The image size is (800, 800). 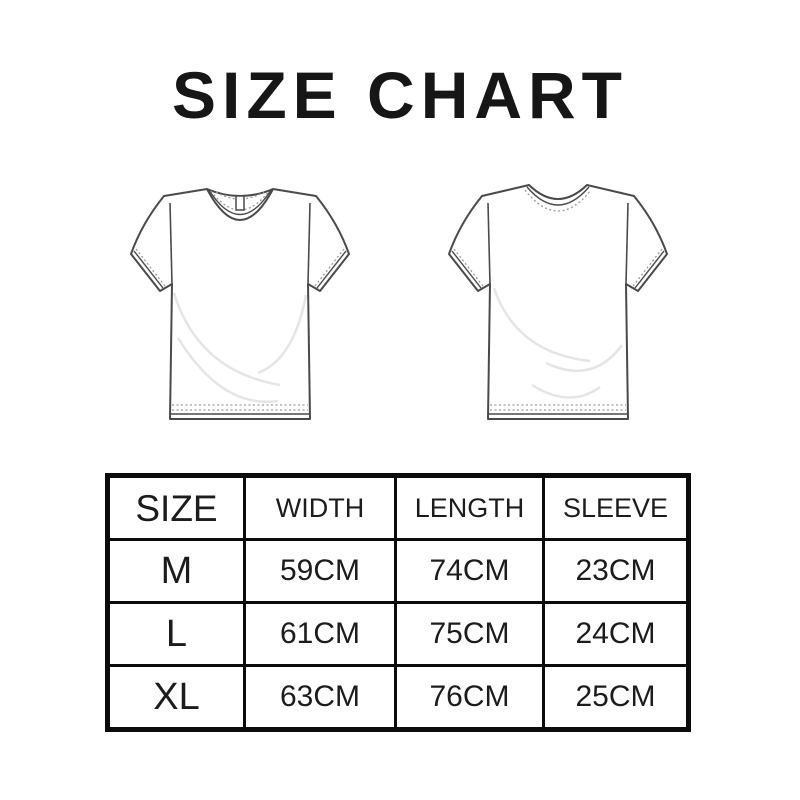 I want to click on tshirt-back-illustration, so click(x=558, y=302).